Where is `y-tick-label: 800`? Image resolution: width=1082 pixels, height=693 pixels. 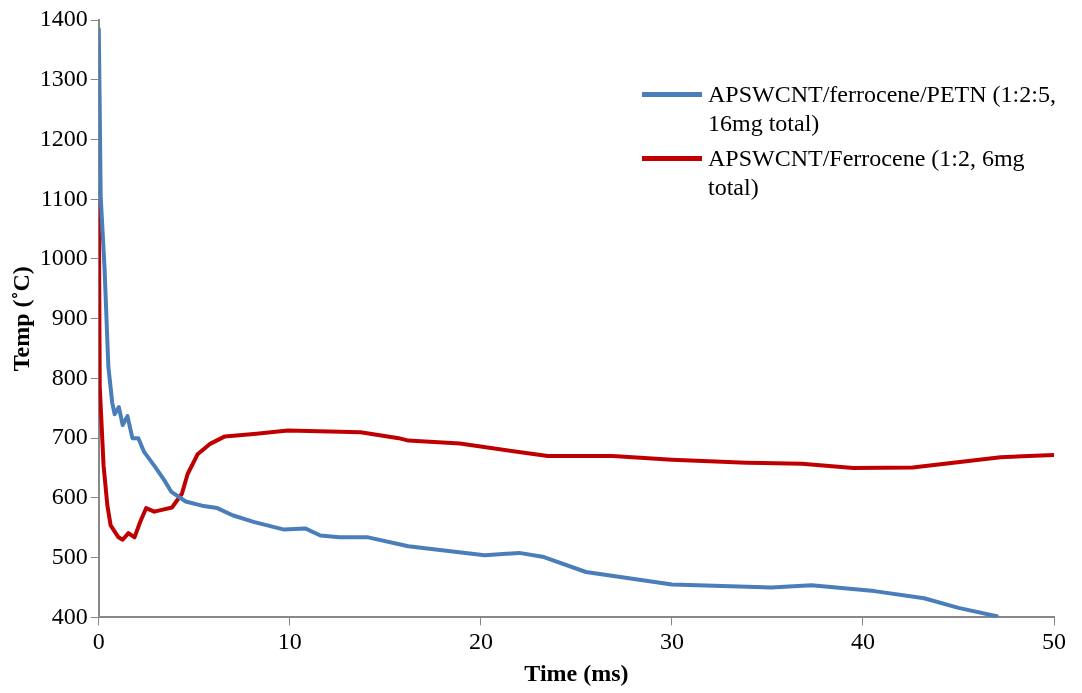
y-tick-label: 800 is located at coordinates (69, 376).